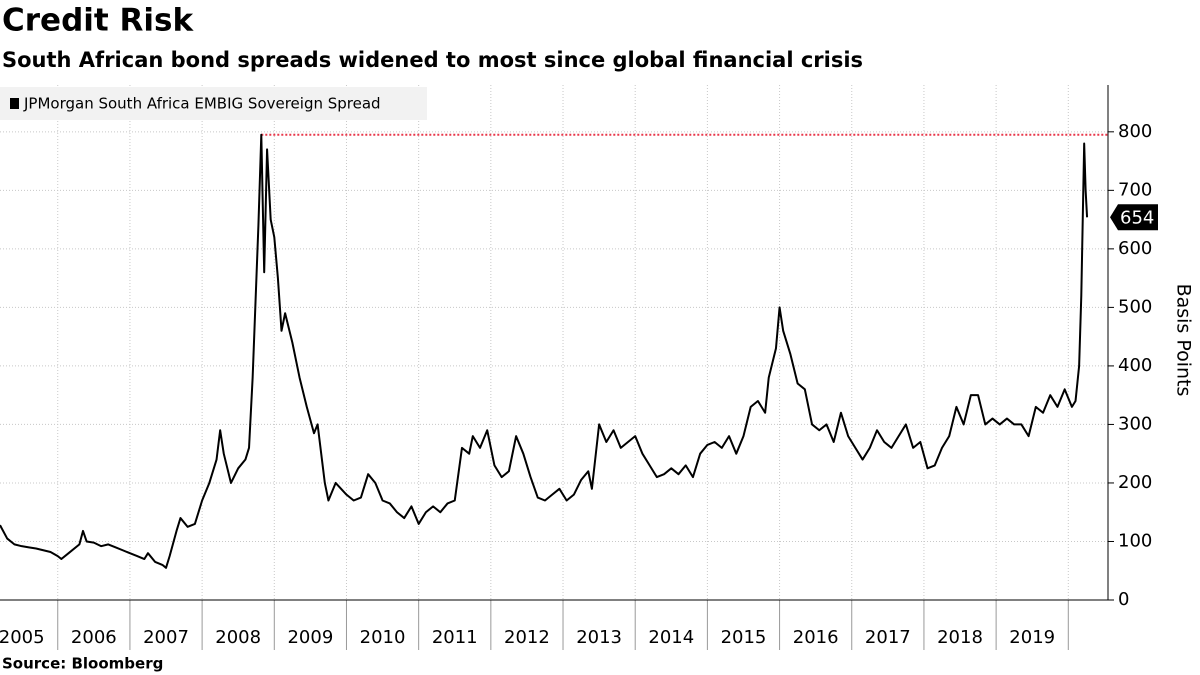 Image resolution: width=1200 pixels, height=675 pixels. What do you see at coordinates (1135, 189) in the screenshot?
I see `y-tick-label: 700` at bounding box center [1135, 189].